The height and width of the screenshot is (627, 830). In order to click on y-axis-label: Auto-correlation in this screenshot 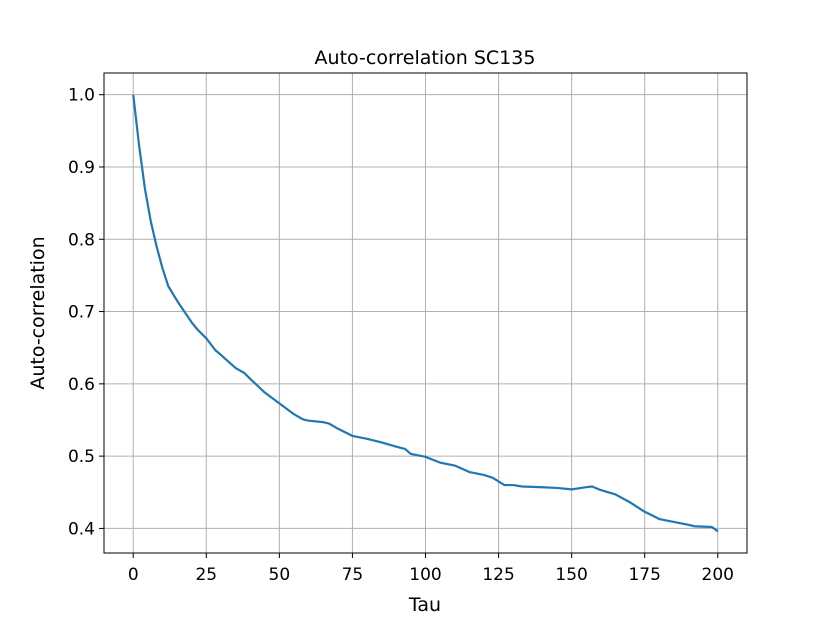, I will do `click(38, 312)`.